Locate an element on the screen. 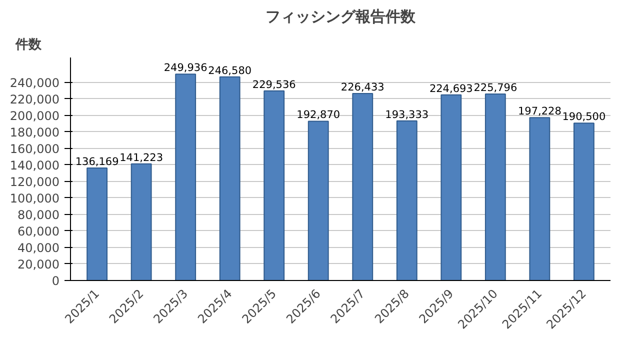 The height and width of the screenshot is (345, 638). data-label: 136,169 is located at coordinates (97, 162).